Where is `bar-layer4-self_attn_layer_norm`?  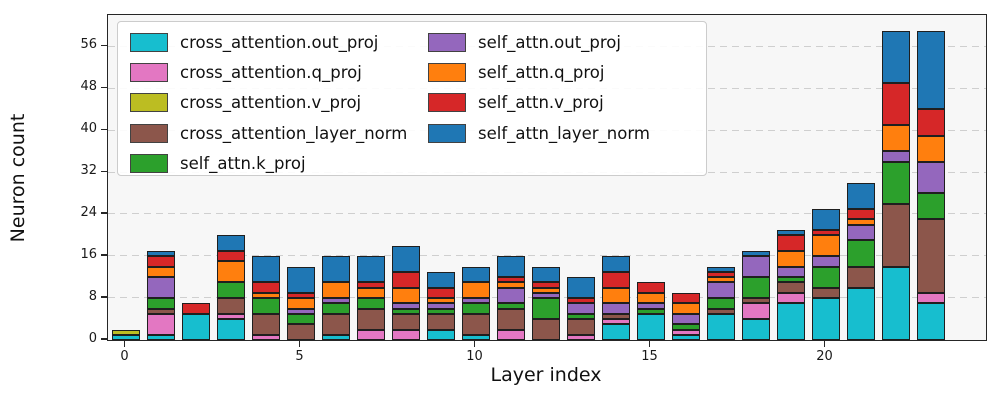 bar-layer4-self_attn_layer_norm is located at coordinates (265, 269).